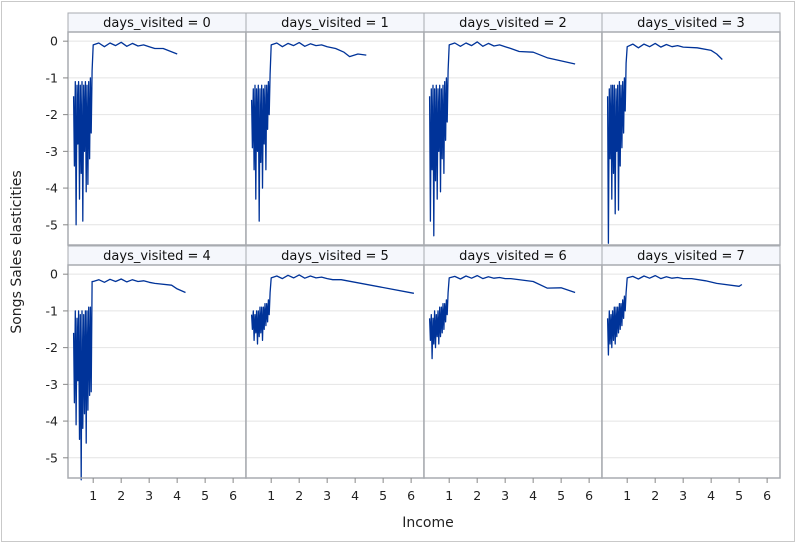  Describe the element at coordinates (335, 23) in the screenshot. I see `panel-header-label: days_visited = 1` at that location.